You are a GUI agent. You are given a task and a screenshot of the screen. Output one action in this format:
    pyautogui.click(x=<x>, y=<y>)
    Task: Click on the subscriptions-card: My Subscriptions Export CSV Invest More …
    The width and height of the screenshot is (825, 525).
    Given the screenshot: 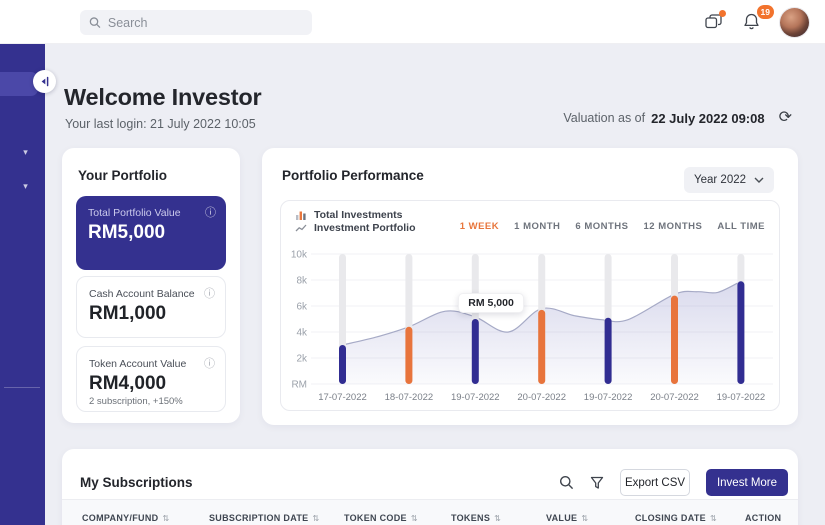 What is the action you would take?
    pyautogui.click(x=430, y=487)
    